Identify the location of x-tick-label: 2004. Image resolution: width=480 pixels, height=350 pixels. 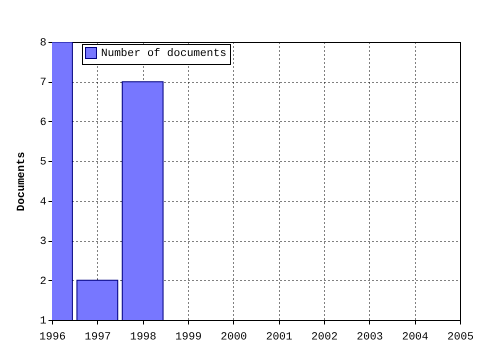
(415, 338).